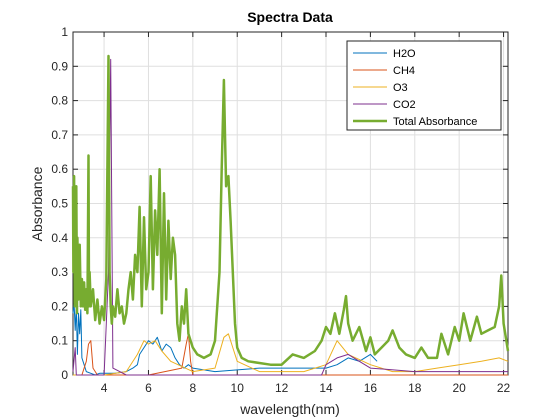  I want to click on y-tick-label: 0.2, so click(59, 306).